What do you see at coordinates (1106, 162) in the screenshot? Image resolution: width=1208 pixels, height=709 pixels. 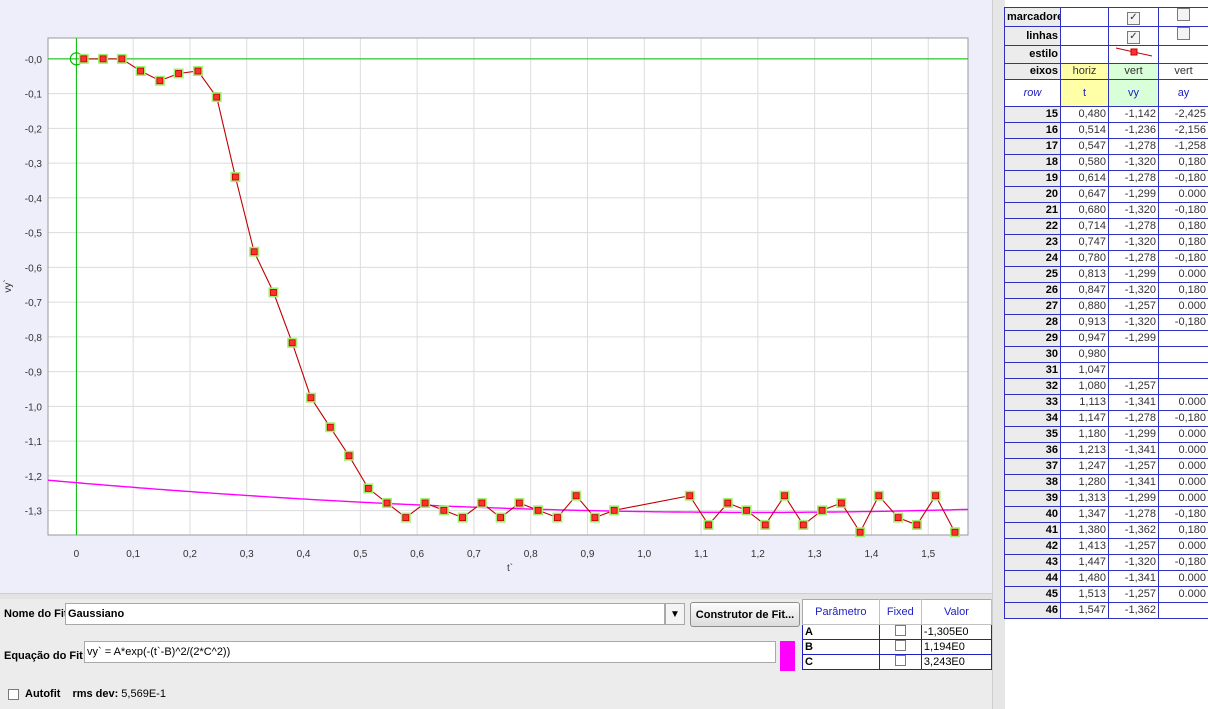 I see `table-row: 18 0,580 -1,320 0,180` at bounding box center [1106, 162].